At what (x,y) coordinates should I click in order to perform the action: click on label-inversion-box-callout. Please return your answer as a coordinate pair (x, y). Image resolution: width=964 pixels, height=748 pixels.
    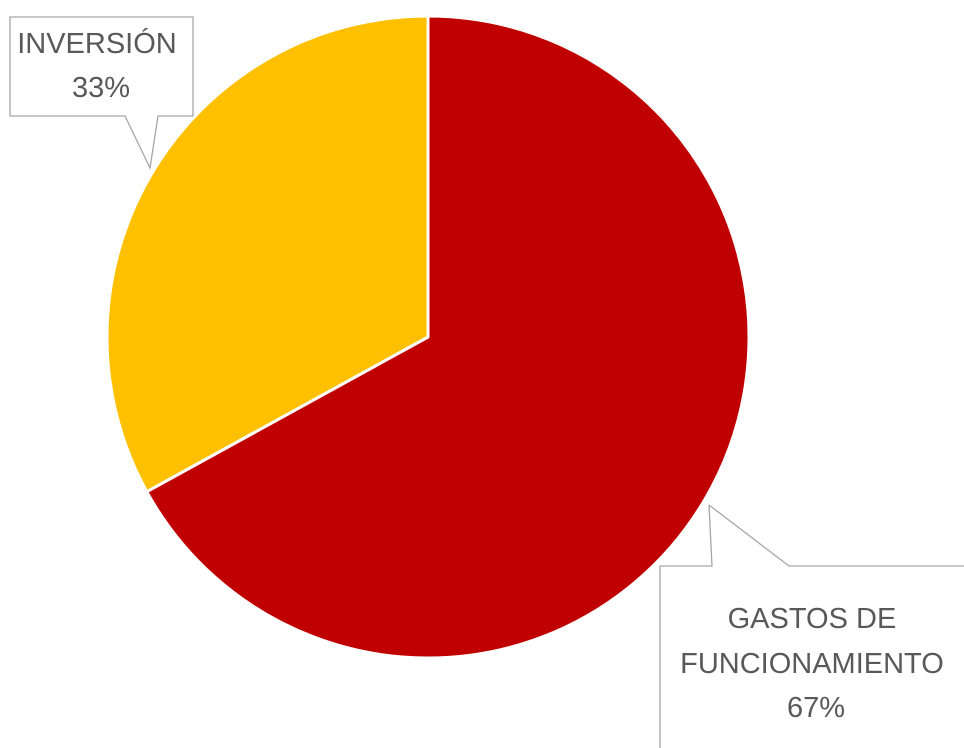
    Looking at the image, I should click on (101, 93).